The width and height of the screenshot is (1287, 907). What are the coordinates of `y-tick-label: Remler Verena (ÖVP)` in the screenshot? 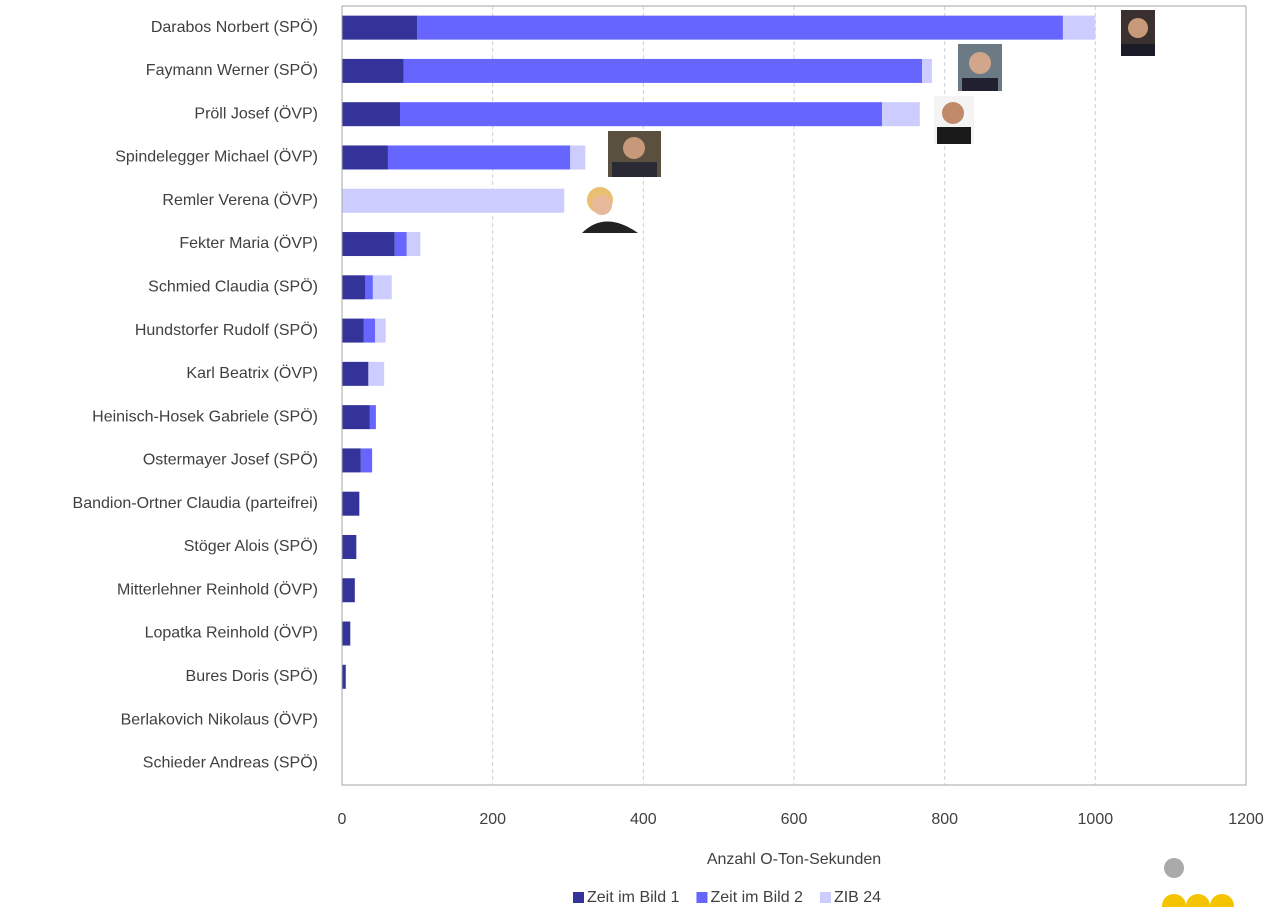 It's located at (240, 200).